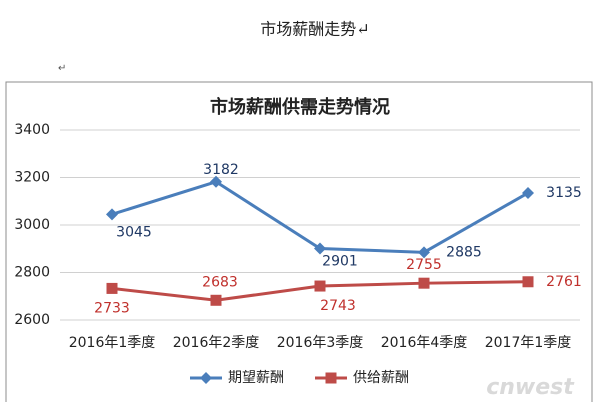 Image resolution: width=596 pixels, height=406 pixels. What do you see at coordinates (220, 282) in the screenshot?
I see `data-label: 2683` at bounding box center [220, 282].